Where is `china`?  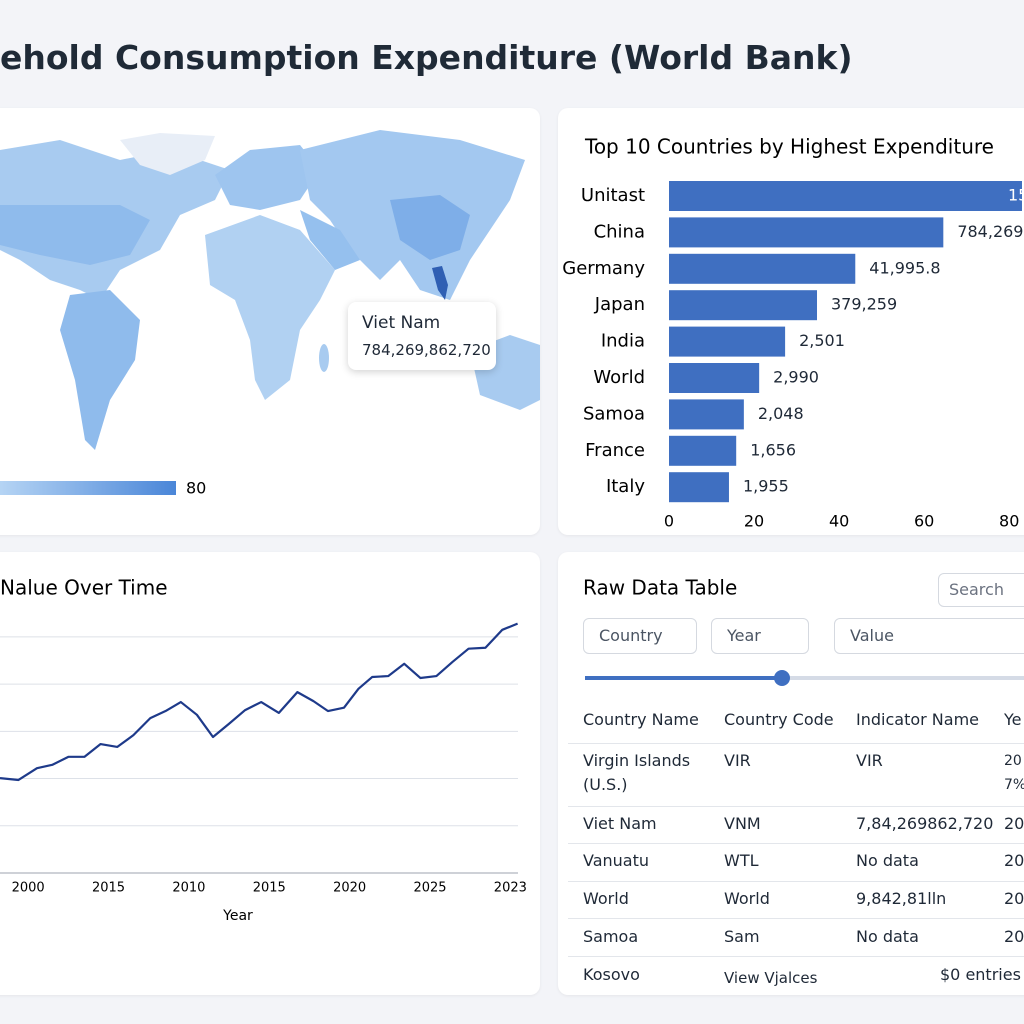 china is located at coordinates (430, 227).